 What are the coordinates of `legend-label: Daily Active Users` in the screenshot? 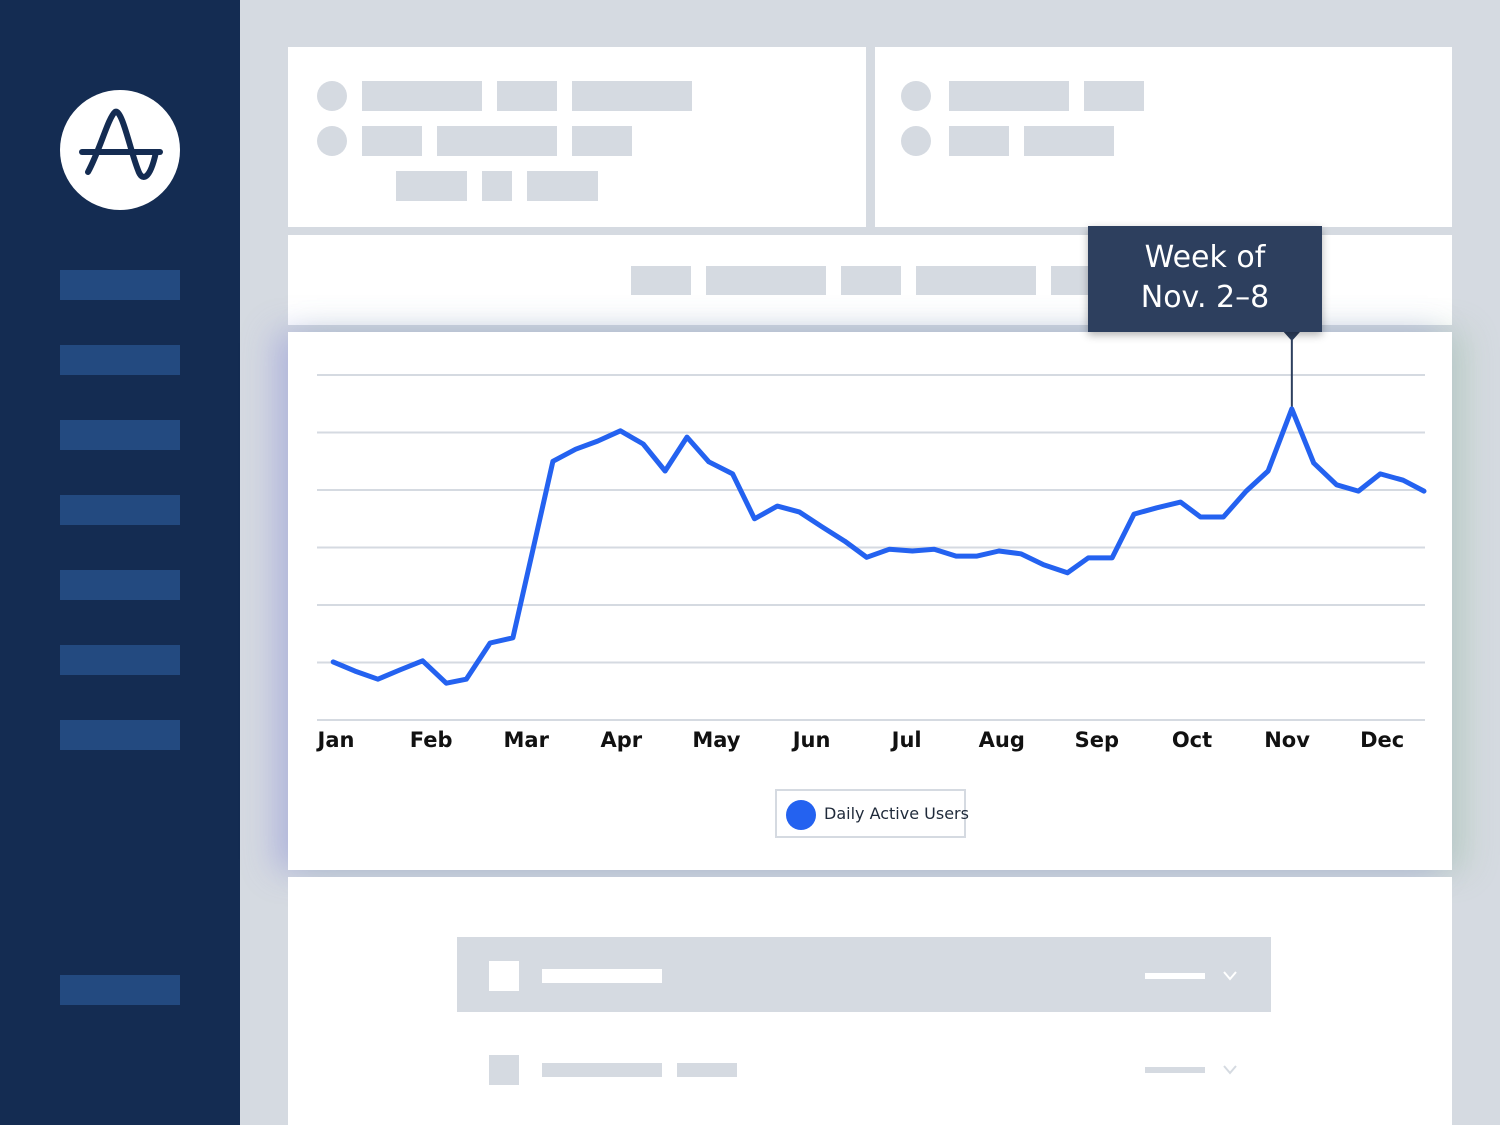 It's located at (896, 813).